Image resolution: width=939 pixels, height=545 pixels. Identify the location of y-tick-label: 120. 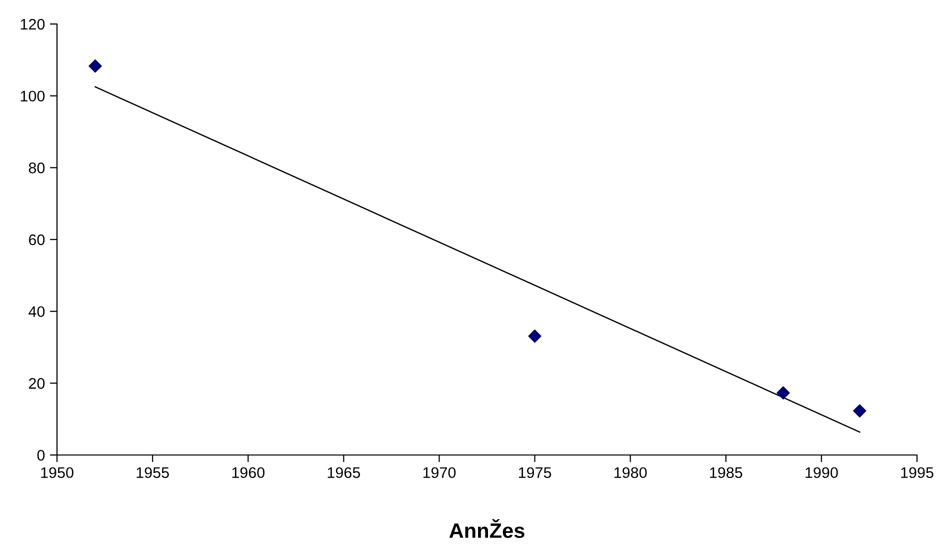
(32, 24).